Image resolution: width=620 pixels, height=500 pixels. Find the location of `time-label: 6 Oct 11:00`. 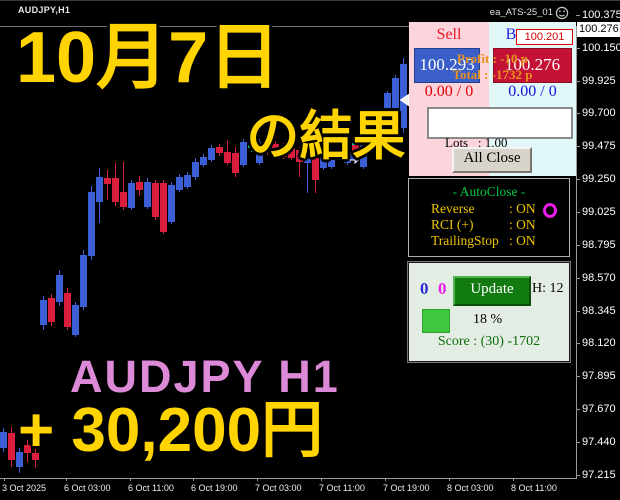

time-label: 6 Oct 11:00 is located at coordinates (151, 488).